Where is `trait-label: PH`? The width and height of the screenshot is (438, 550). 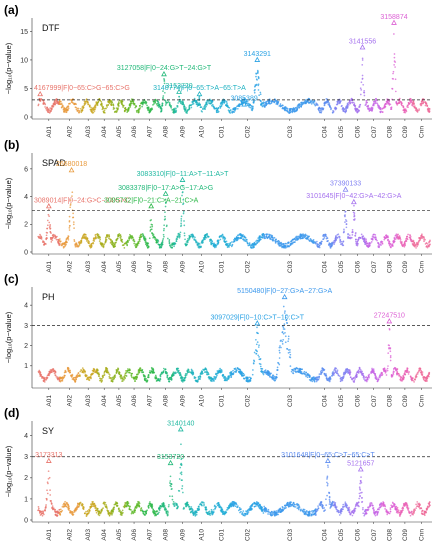 trait-label: PH is located at coordinates (48, 297).